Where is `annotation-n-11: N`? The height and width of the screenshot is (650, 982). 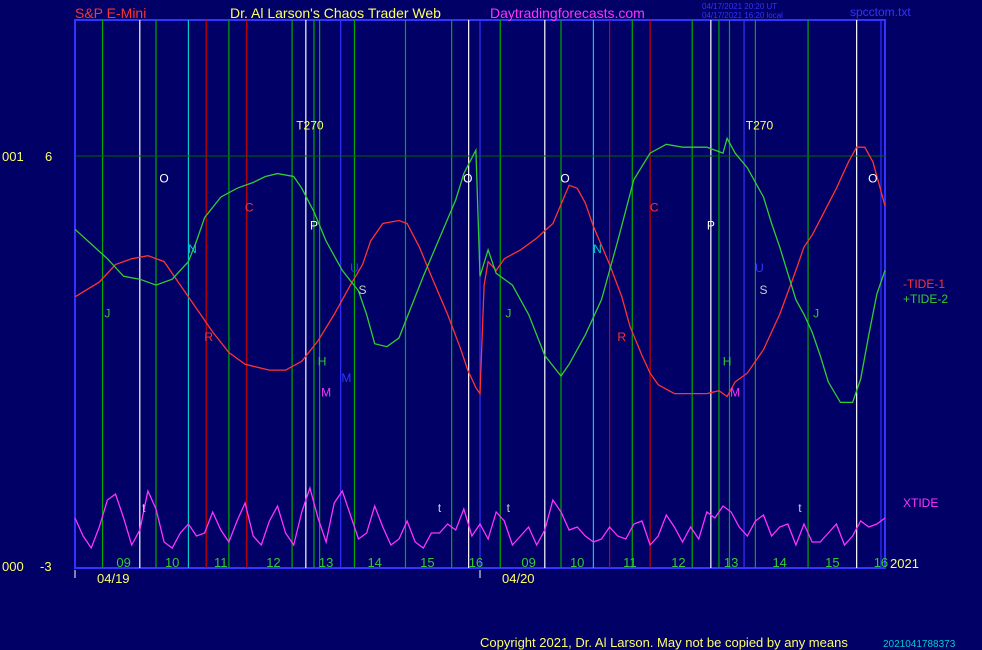 annotation-n-11: N is located at coordinates (597, 249).